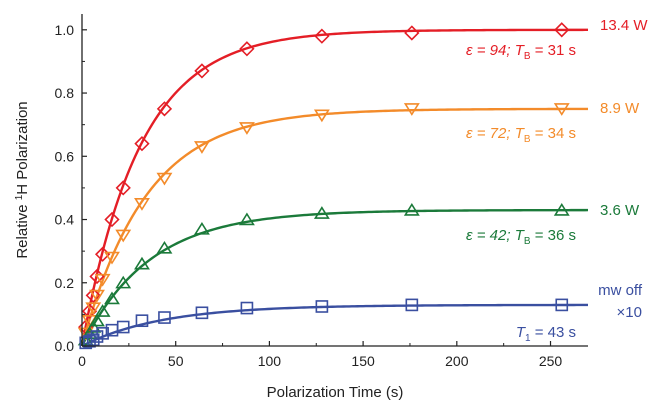 Image resolution: width=654 pixels, height=407 pixels. Describe the element at coordinates (553, 235) in the screenshot. I see `time-constant-value: = 36 s` at that location.